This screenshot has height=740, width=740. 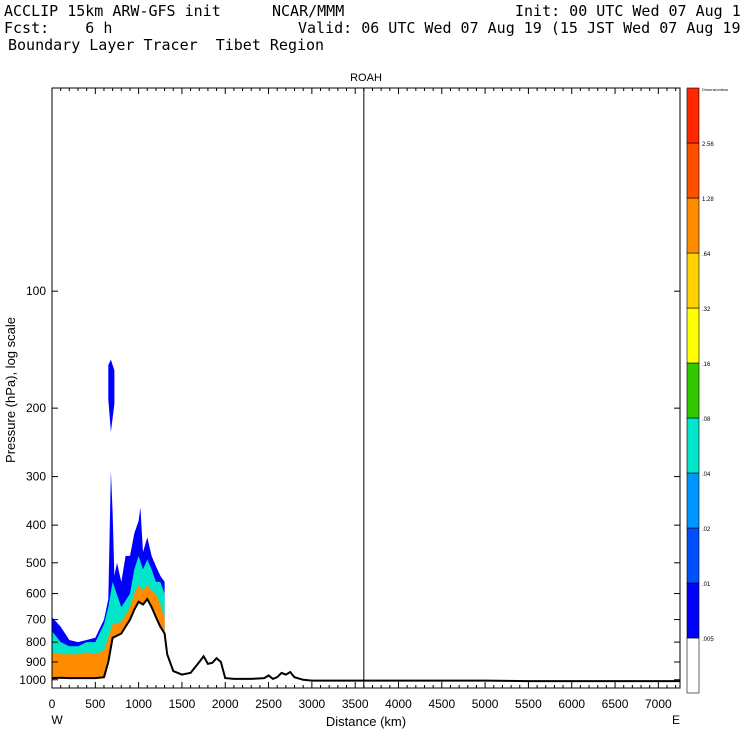 What do you see at coordinates (225, 704) in the screenshot?
I see `x-tick-label: 2000` at bounding box center [225, 704].